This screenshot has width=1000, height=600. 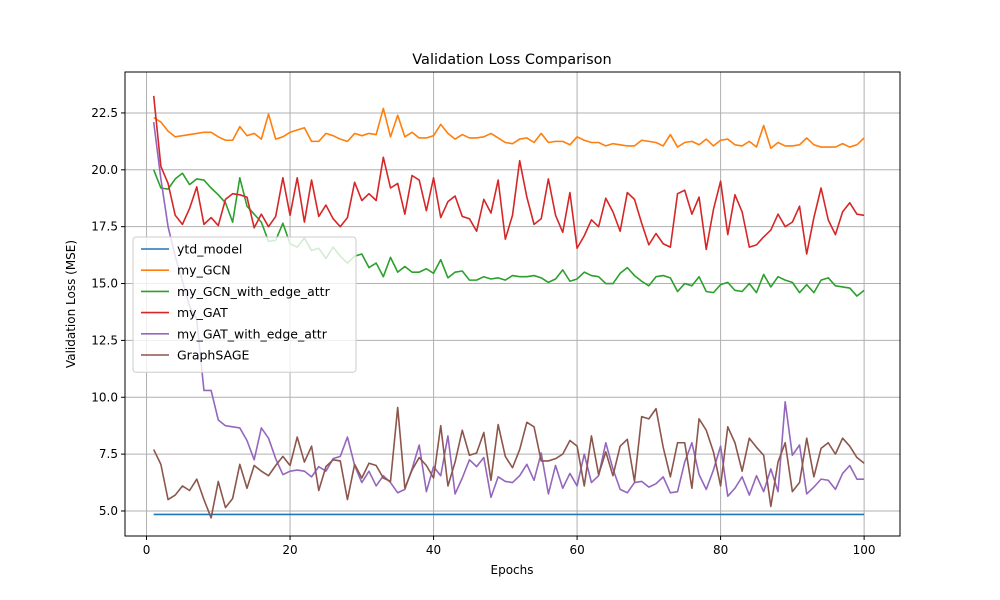 What do you see at coordinates (209, 249) in the screenshot?
I see `legend-label: ytd_model` at bounding box center [209, 249].